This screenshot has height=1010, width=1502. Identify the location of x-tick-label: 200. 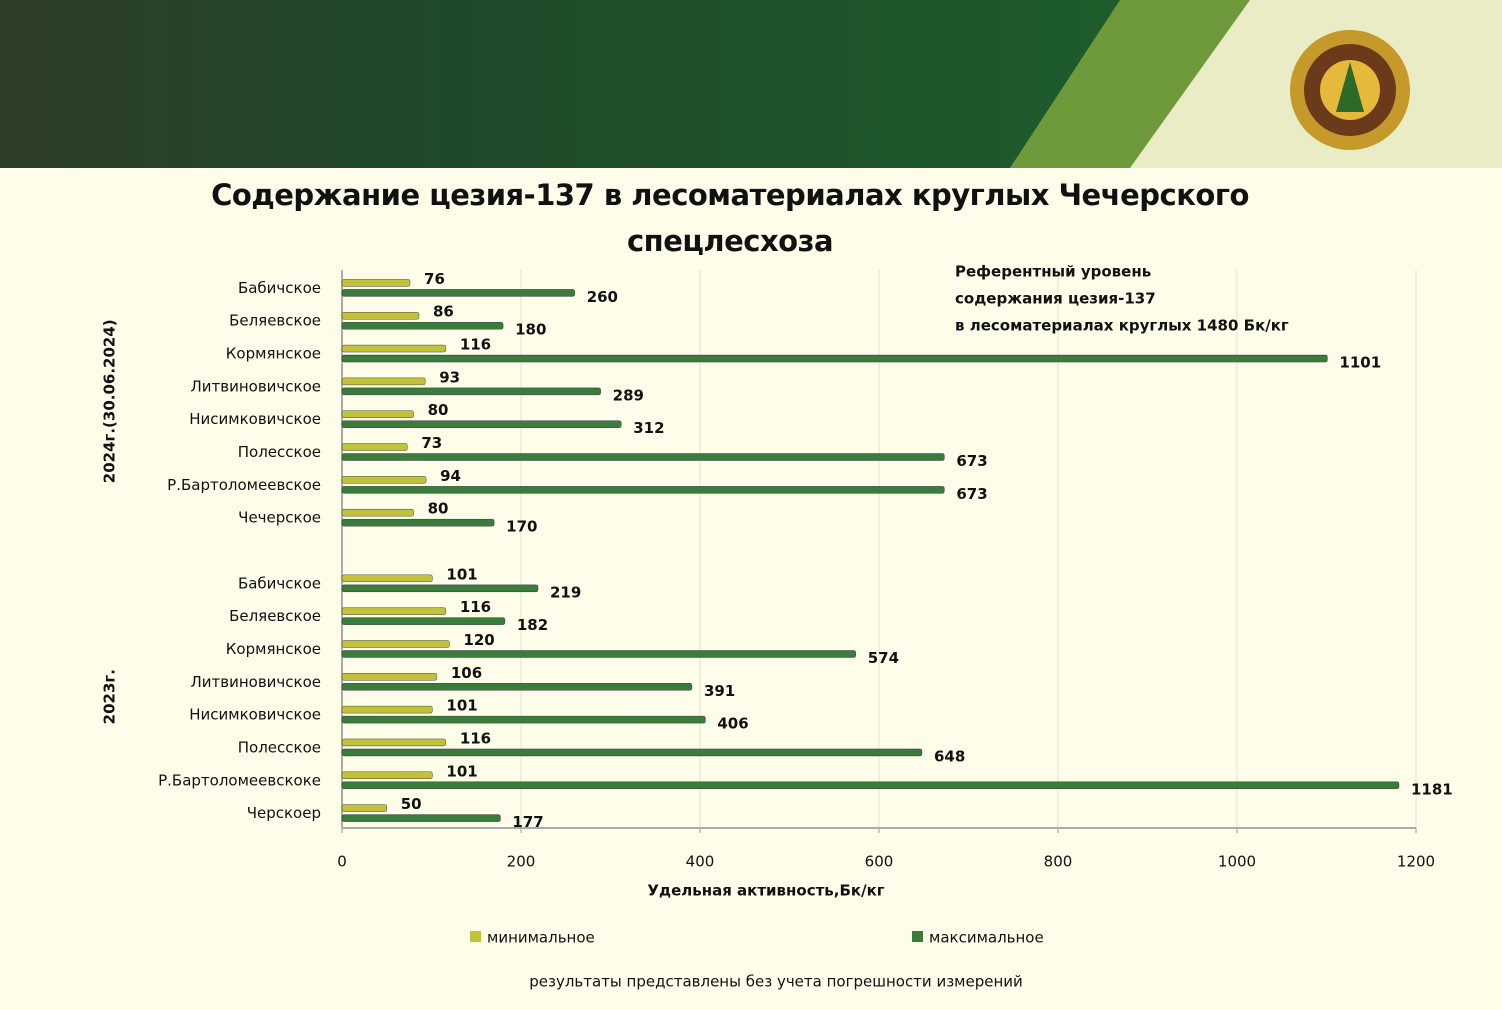
(521, 862).